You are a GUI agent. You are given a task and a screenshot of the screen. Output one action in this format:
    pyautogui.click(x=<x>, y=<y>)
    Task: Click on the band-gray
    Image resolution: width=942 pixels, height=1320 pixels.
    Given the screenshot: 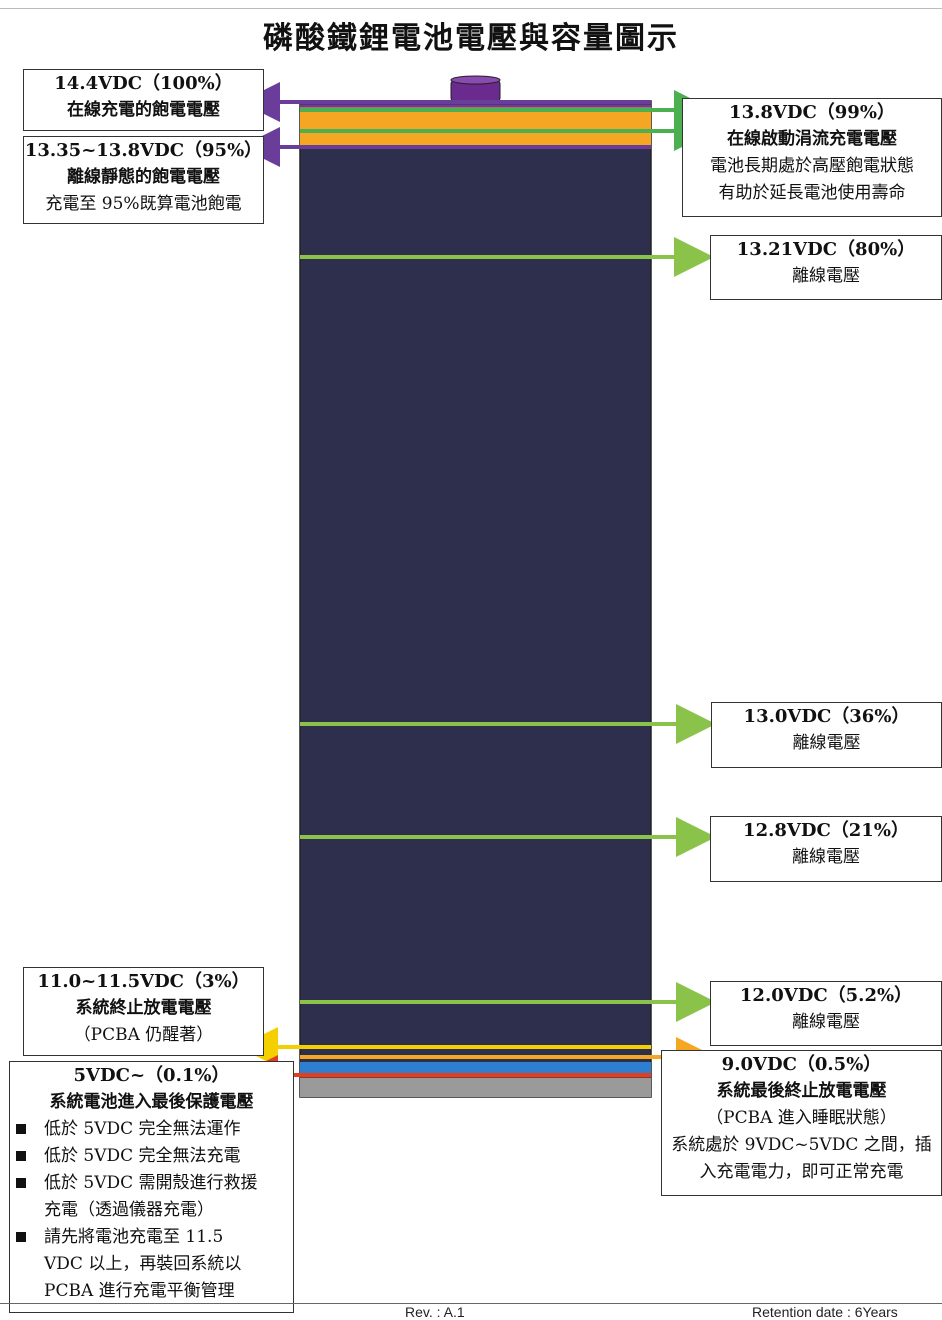 What is the action you would take?
    pyautogui.click(x=475, y=1087)
    